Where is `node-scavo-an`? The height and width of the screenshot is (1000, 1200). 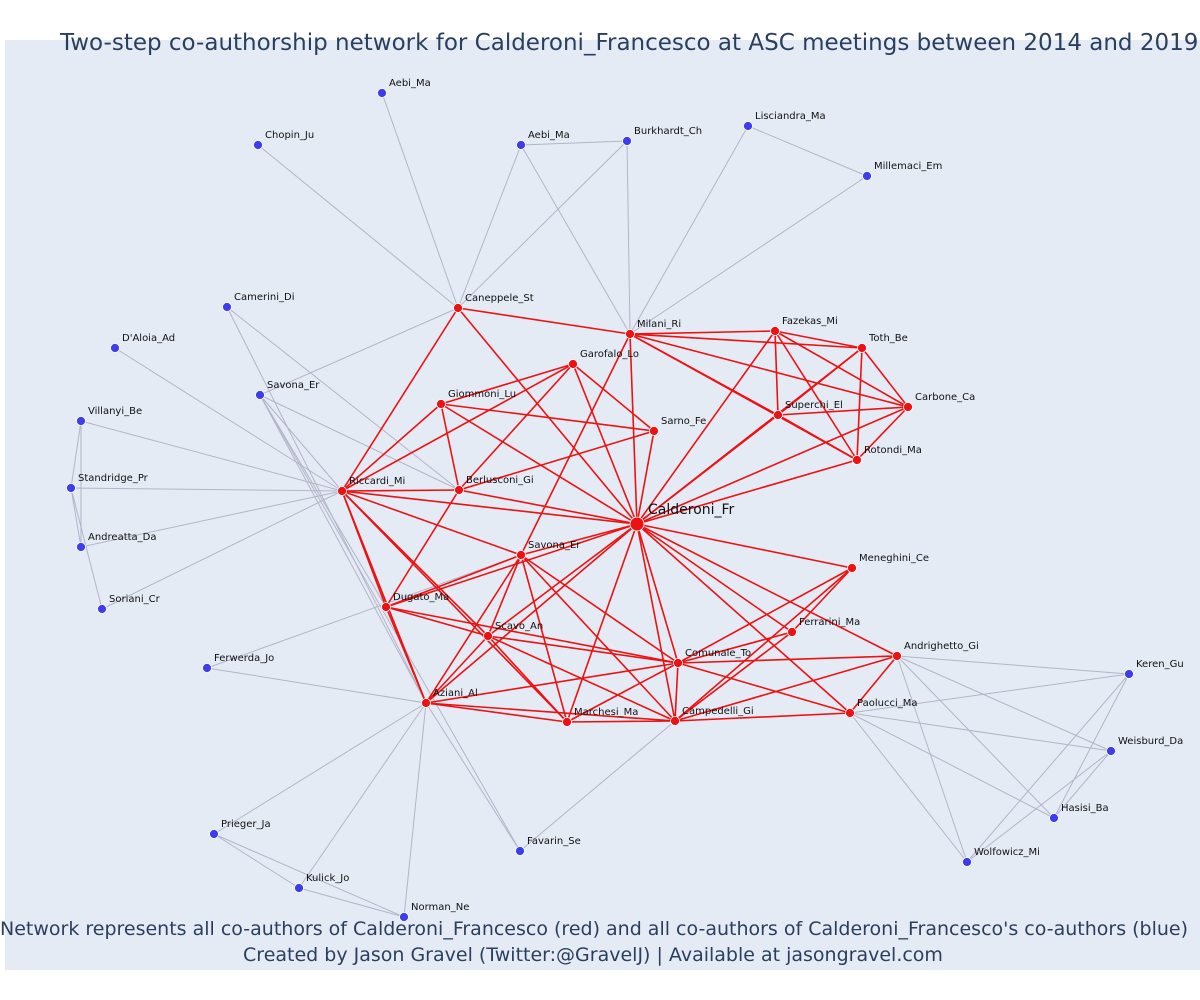
node-scavo-an is located at coordinates (488, 636).